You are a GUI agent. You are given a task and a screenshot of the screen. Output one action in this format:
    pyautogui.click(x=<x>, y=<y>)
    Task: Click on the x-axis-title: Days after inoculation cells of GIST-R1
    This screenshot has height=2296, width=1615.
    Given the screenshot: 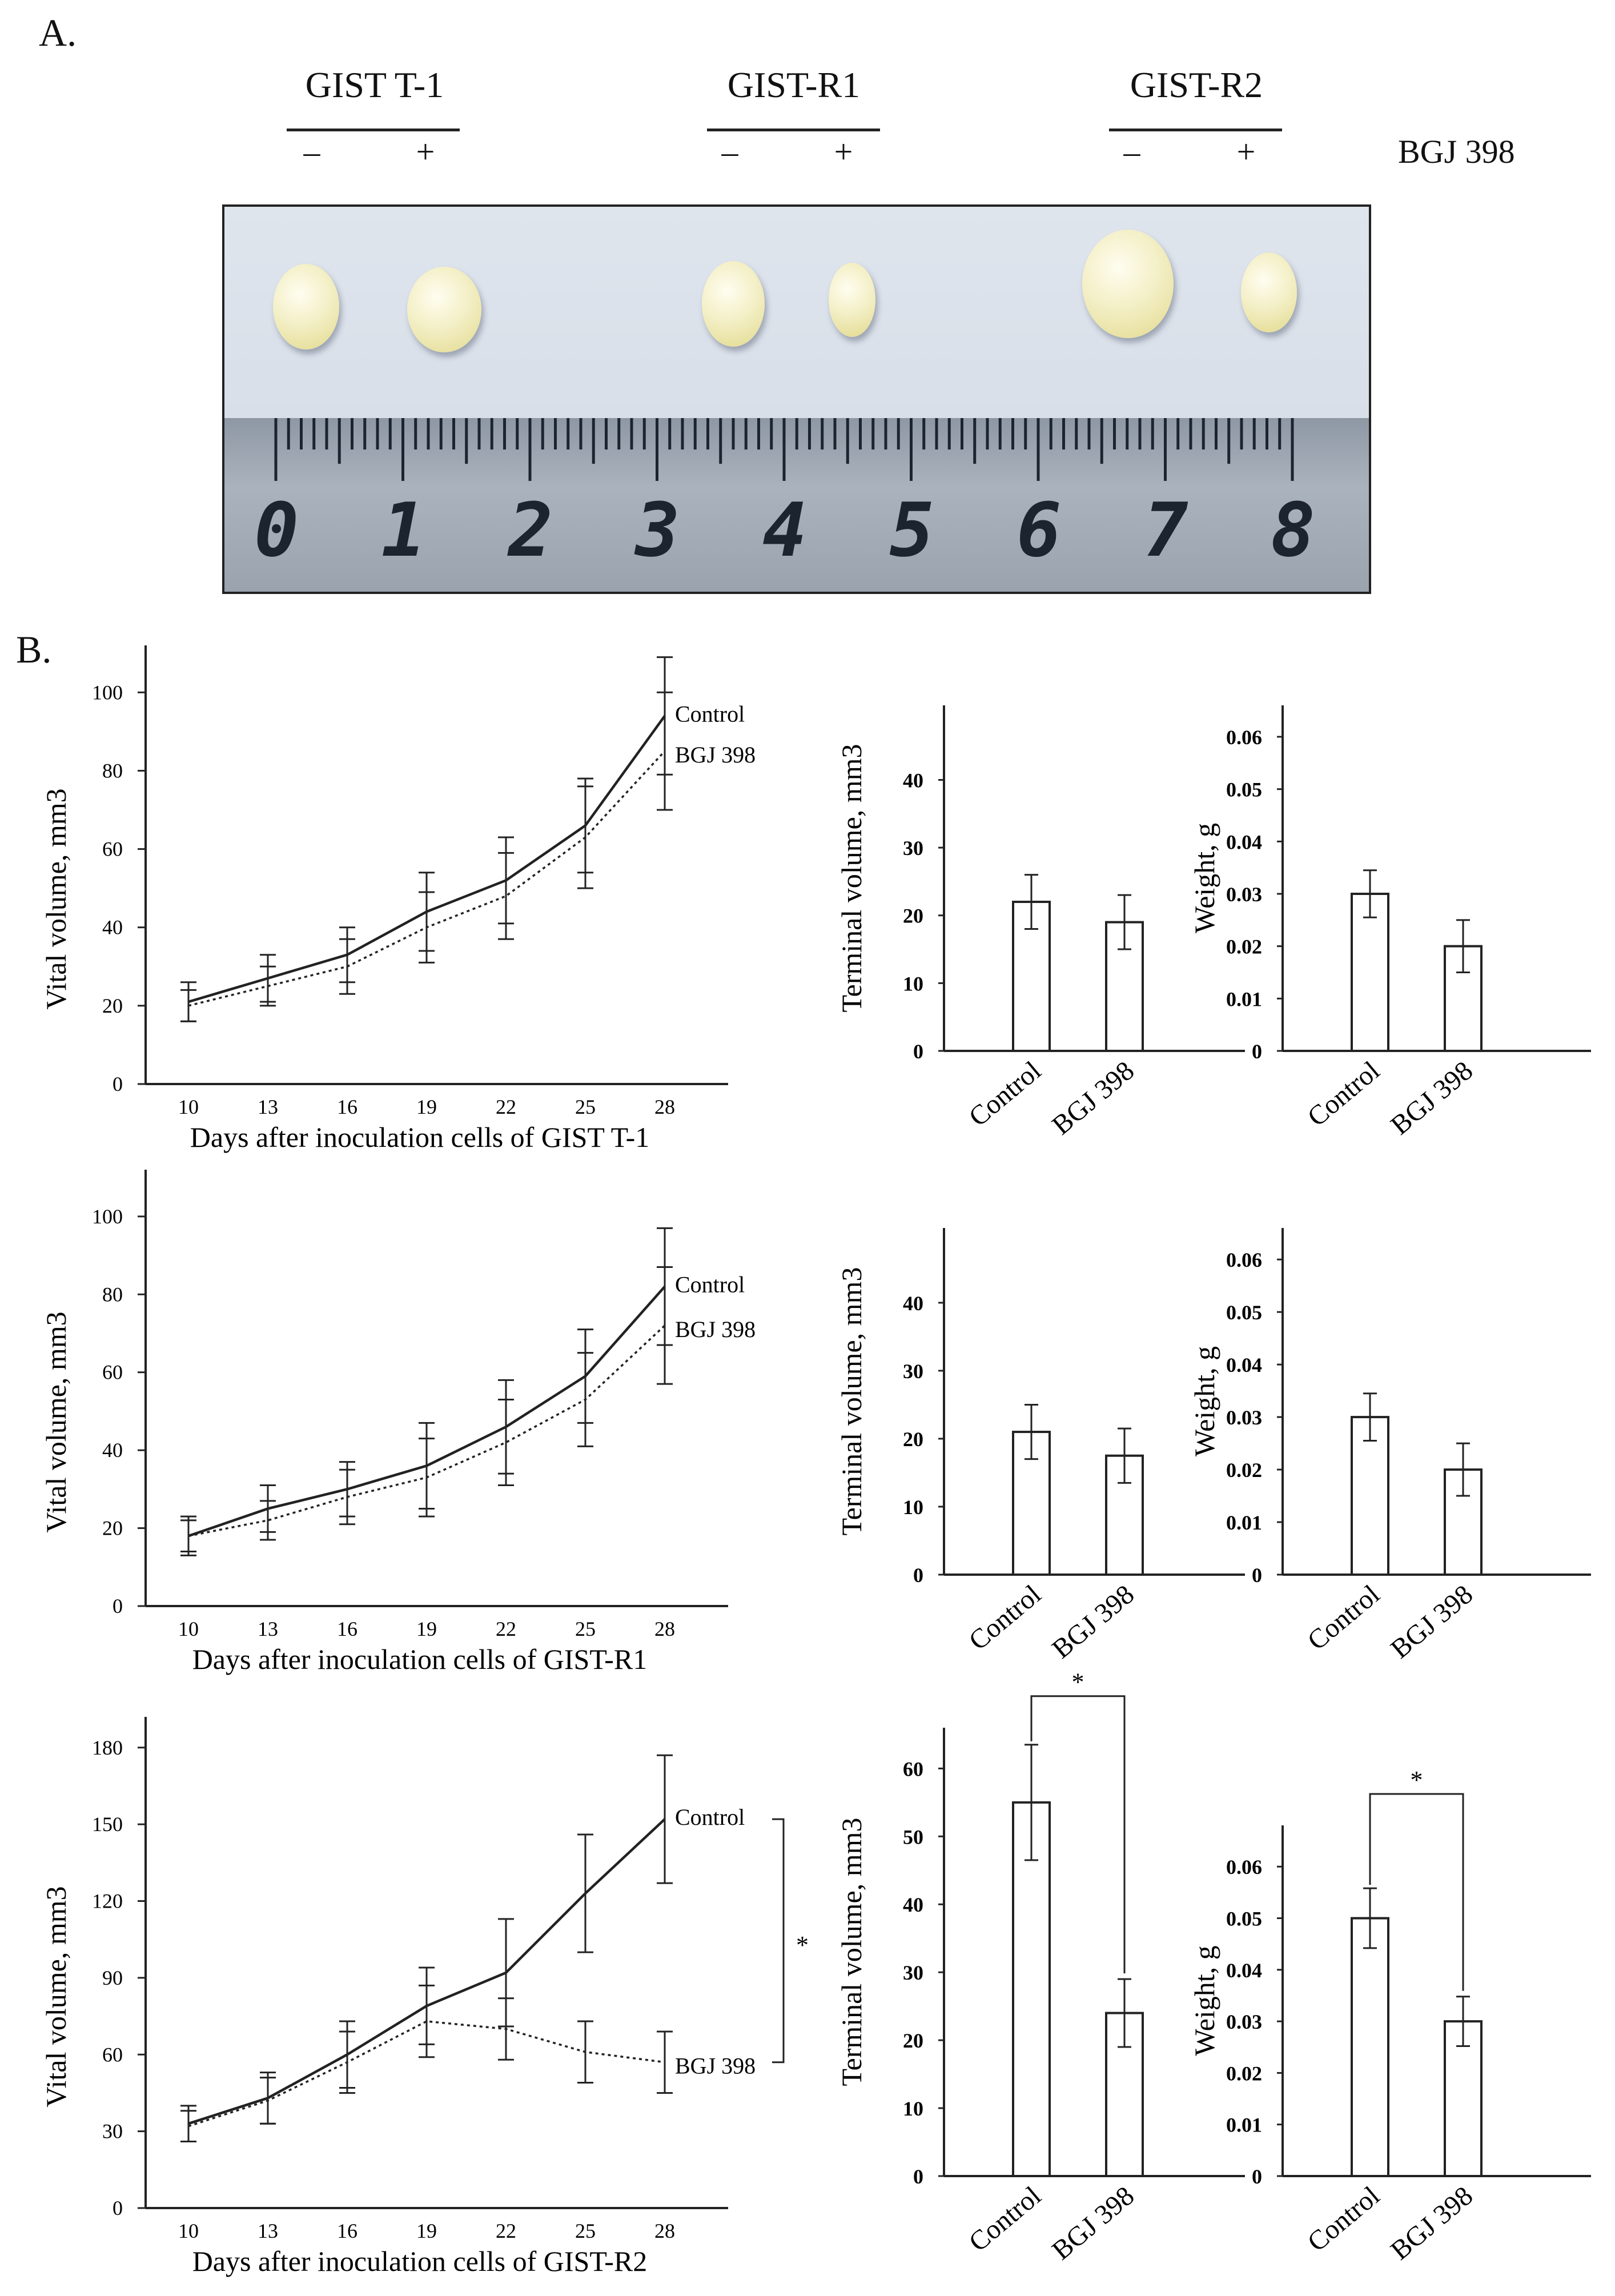 What is the action you would take?
    pyautogui.click(x=420, y=1659)
    